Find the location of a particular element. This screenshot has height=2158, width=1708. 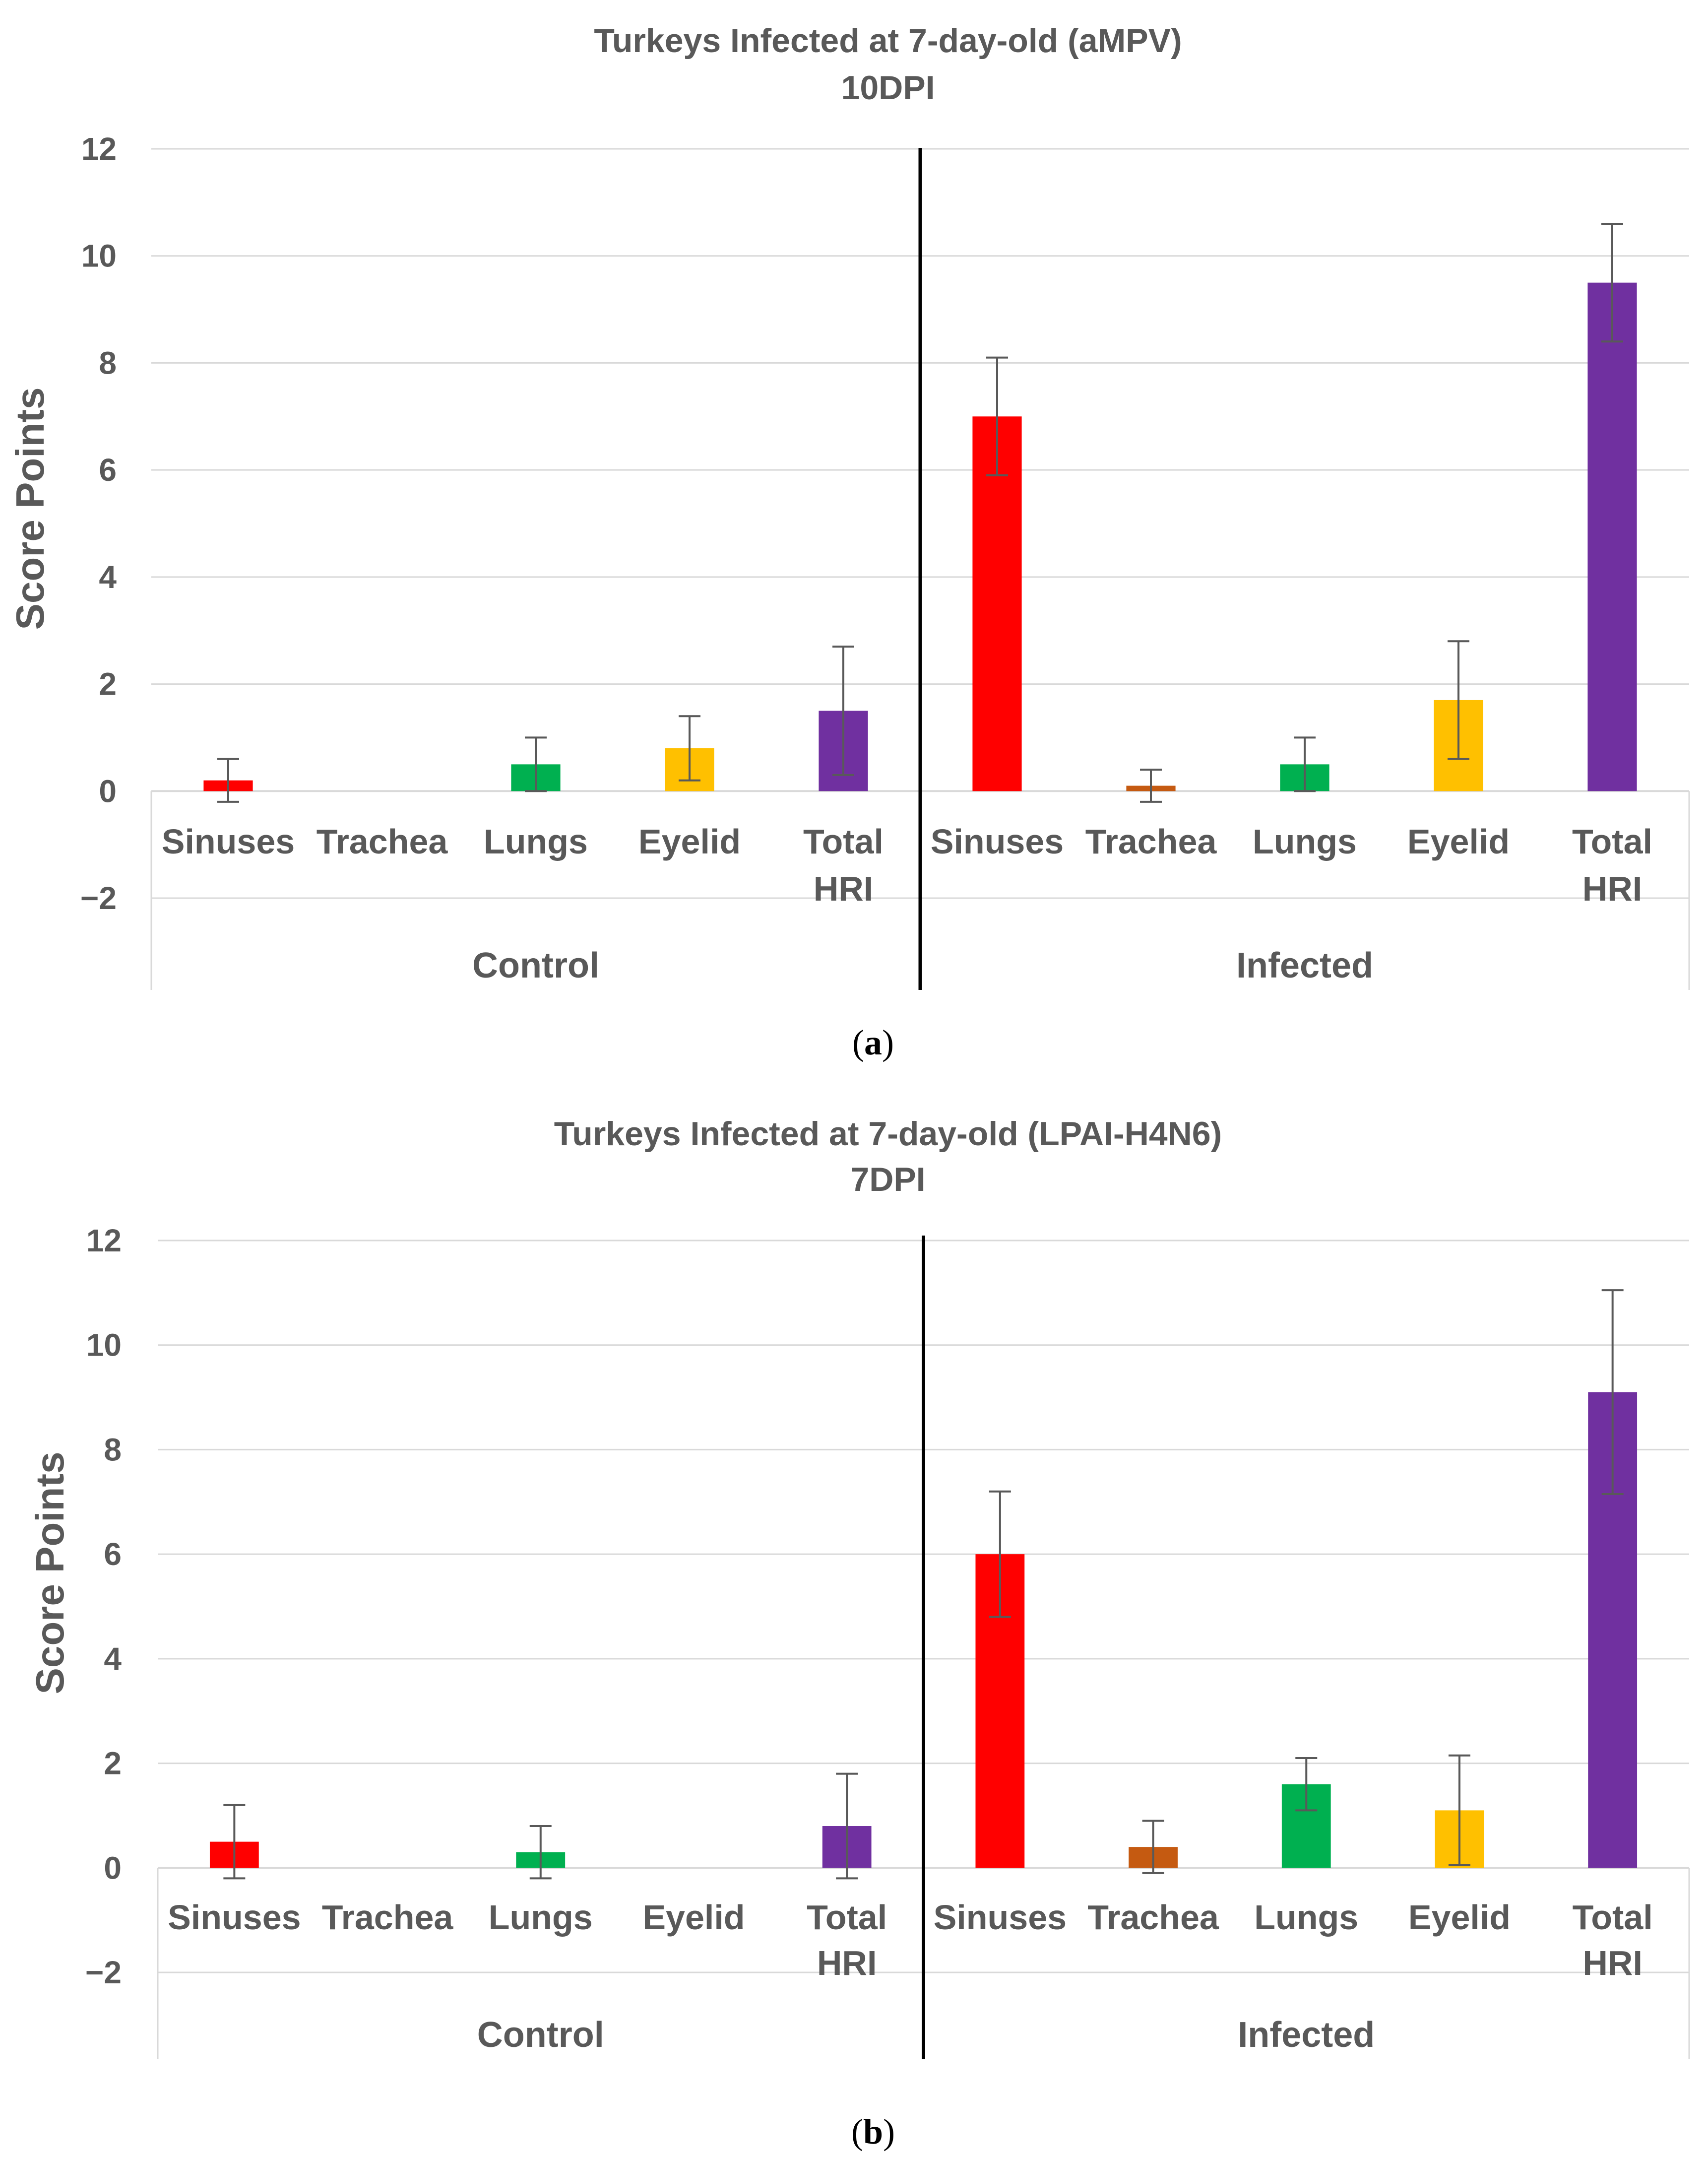

chart-a-frame is located at coordinates (920, 890).